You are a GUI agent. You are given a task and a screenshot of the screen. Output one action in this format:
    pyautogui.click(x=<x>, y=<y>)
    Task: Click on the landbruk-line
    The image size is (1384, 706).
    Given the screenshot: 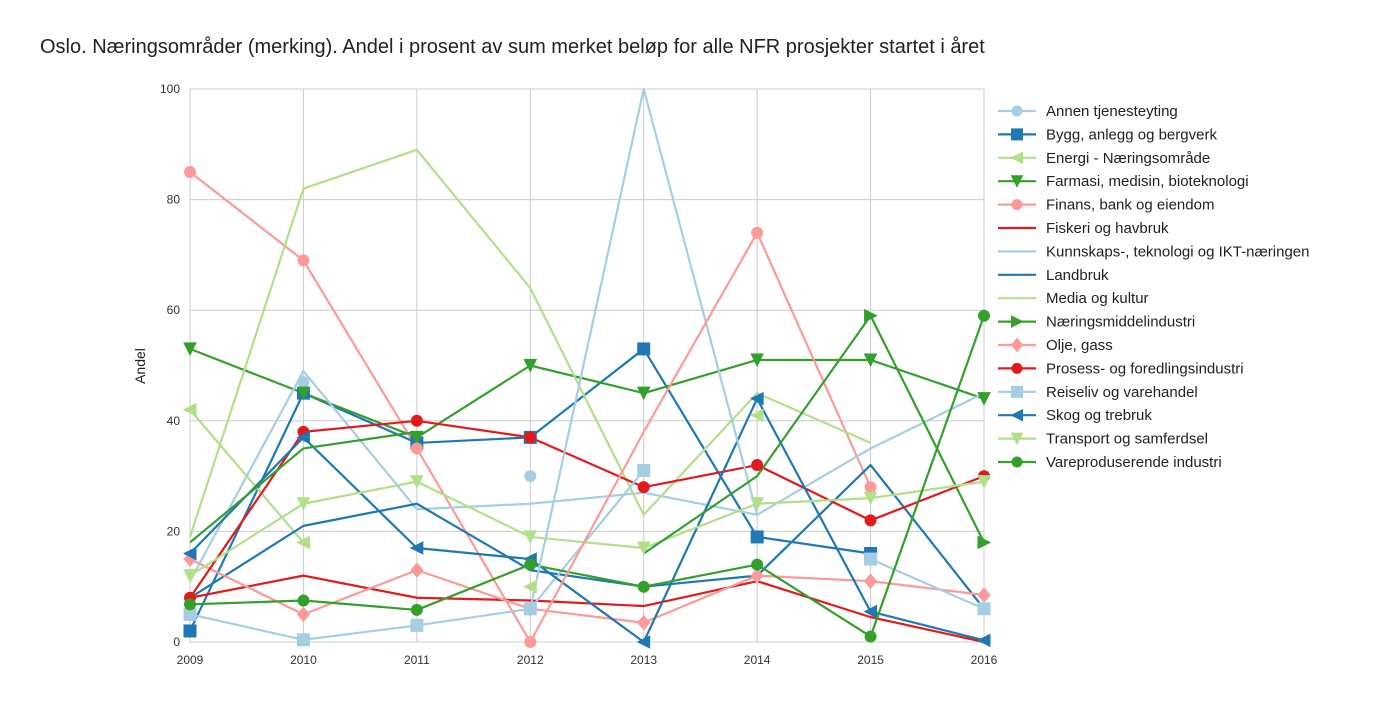 What is the action you would take?
    pyautogui.click(x=587, y=536)
    